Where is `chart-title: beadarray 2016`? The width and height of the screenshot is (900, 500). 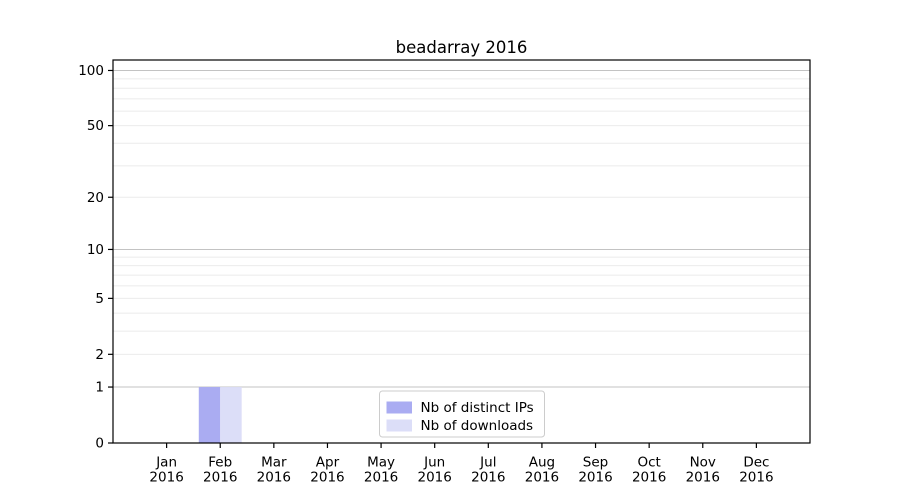 chart-title: beadarray 2016 is located at coordinates (462, 47).